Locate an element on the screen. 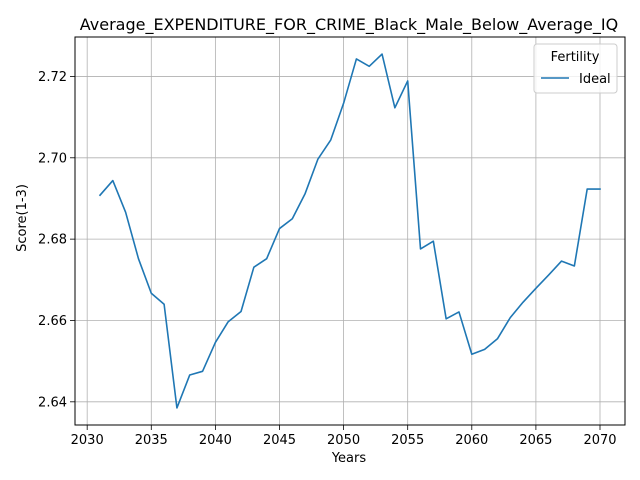 The image size is (640, 480). y-tick-label: 2.68 is located at coordinates (52, 240).